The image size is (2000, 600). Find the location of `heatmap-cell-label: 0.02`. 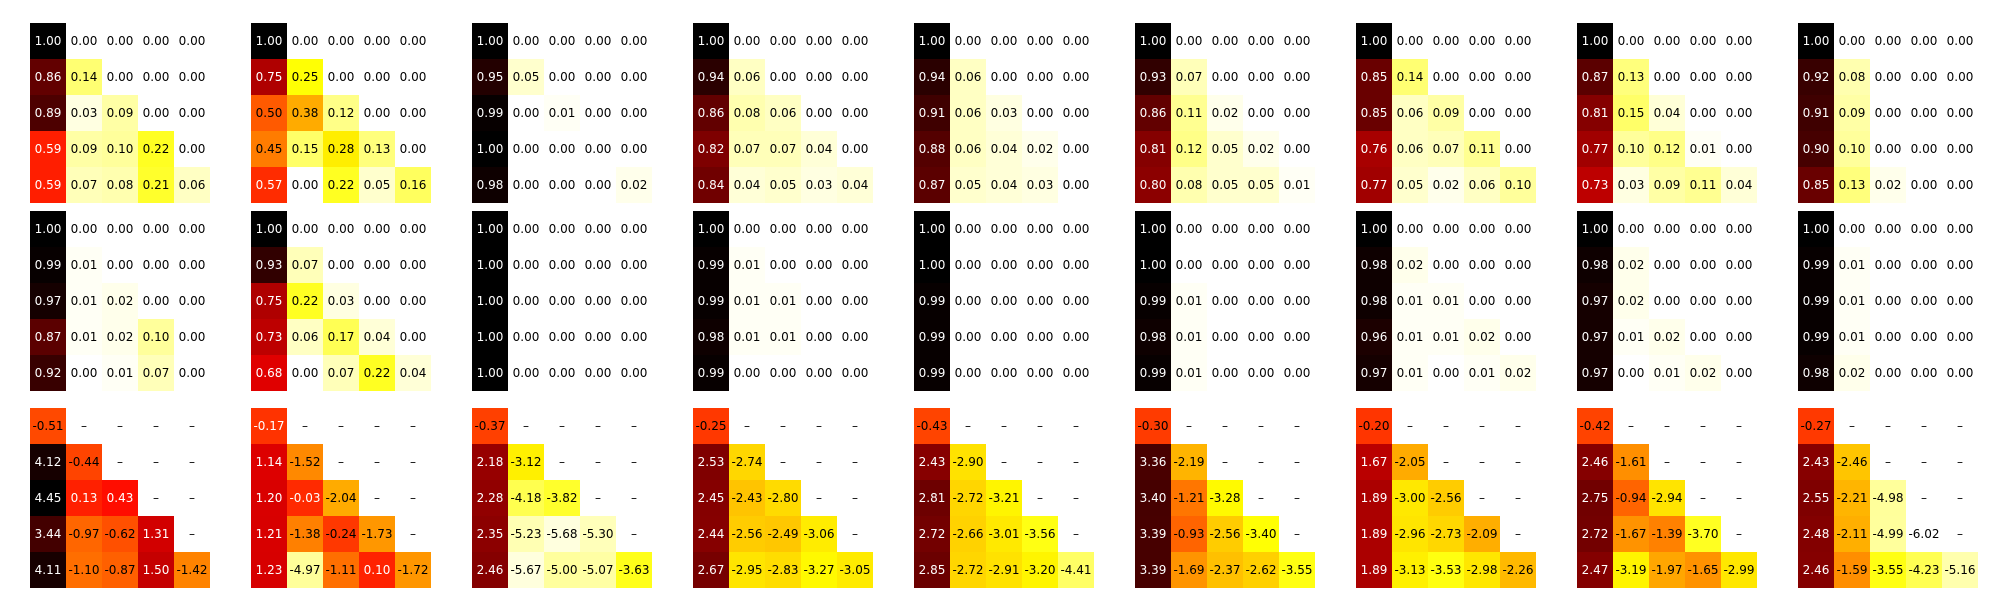

heatmap-cell-label: 0.02 is located at coordinates (1631, 301).